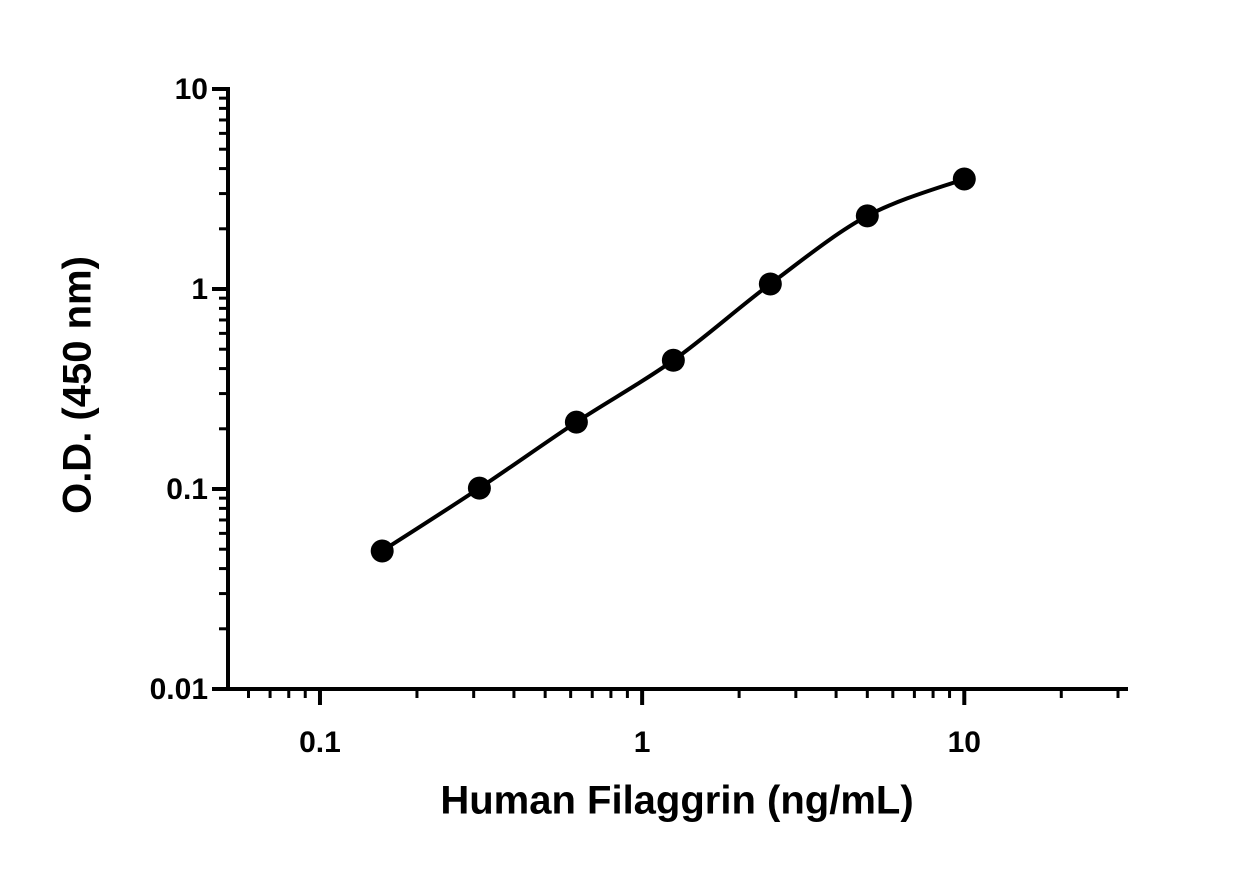 This screenshot has height=870, width=1251. I want to click on x-tick-label: 0.1, so click(320, 742).